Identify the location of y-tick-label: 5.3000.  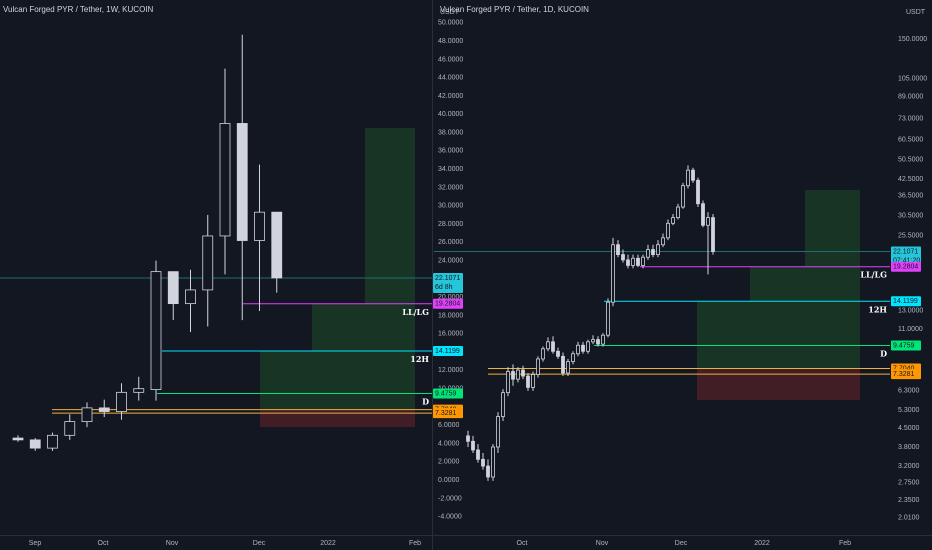
(909, 410).